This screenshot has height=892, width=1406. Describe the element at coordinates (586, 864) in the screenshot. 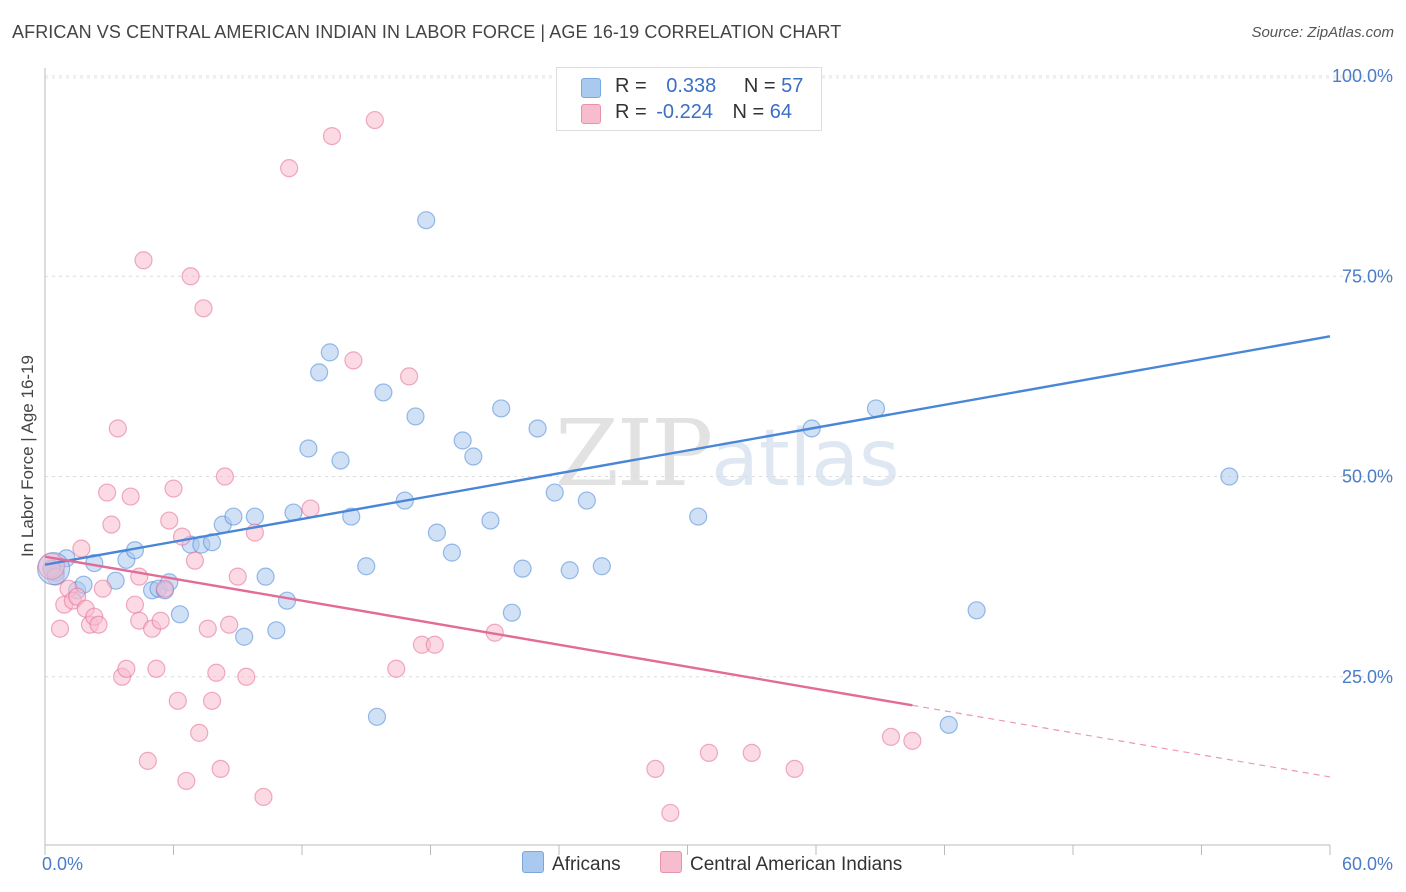

I see `bottom-legend-label-africans: Africans` at that location.